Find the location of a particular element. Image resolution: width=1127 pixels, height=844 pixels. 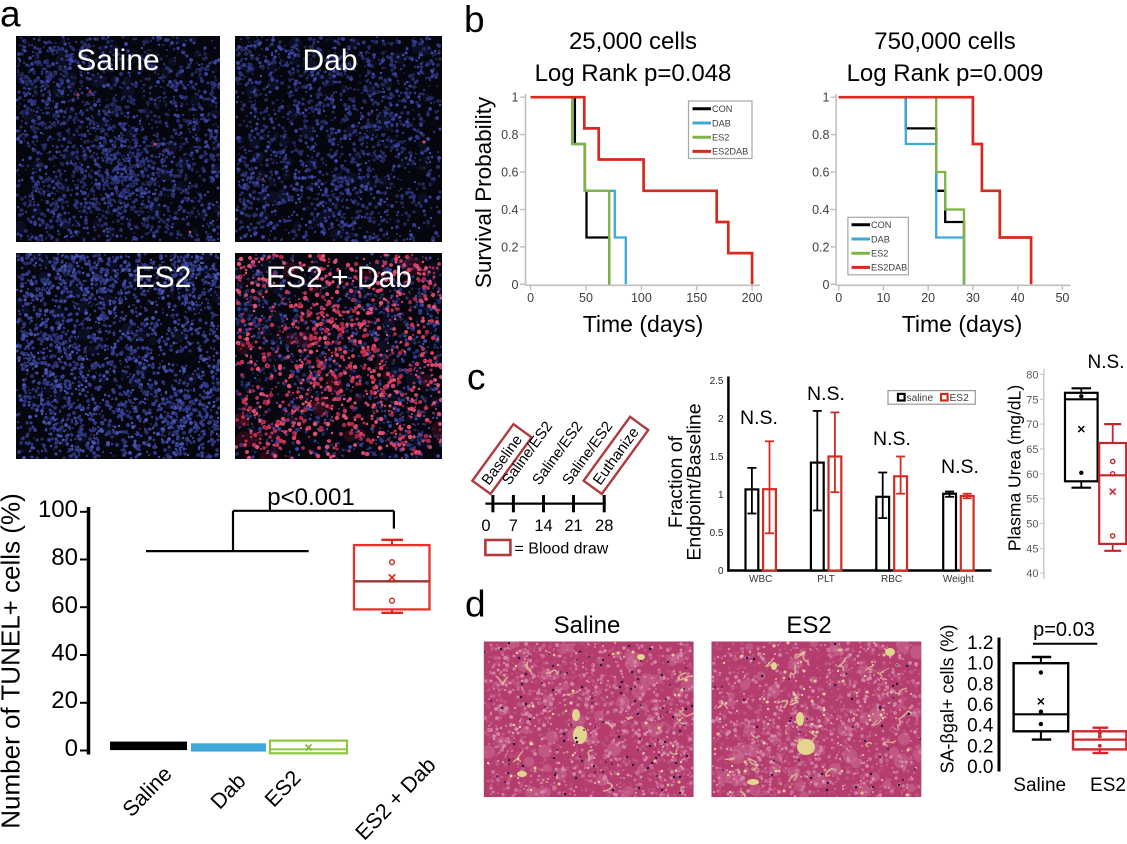

svg-text: 0.5 is located at coordinates (717, 533).